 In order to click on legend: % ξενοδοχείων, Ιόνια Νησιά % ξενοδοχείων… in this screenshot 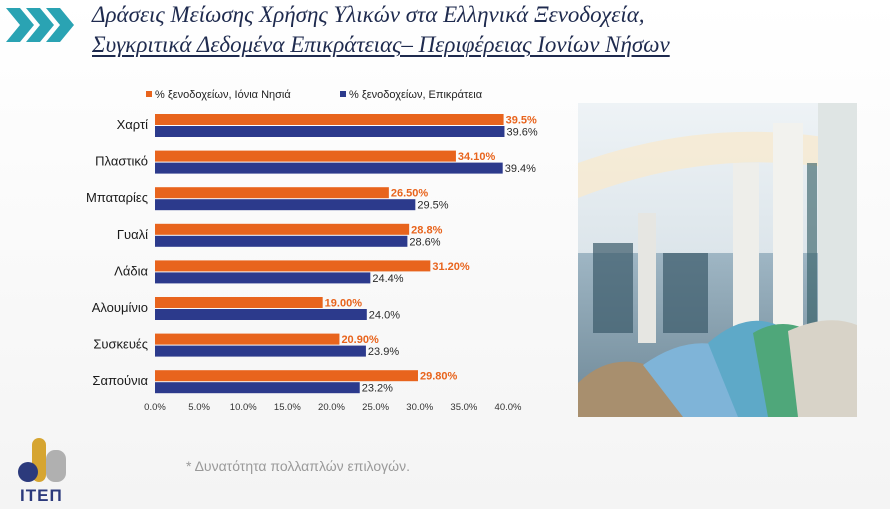, I will do `click(314, 95)`.